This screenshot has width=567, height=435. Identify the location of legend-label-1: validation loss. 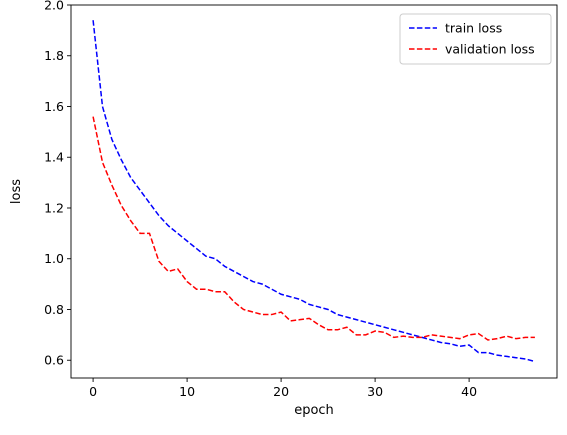
(490, 49).